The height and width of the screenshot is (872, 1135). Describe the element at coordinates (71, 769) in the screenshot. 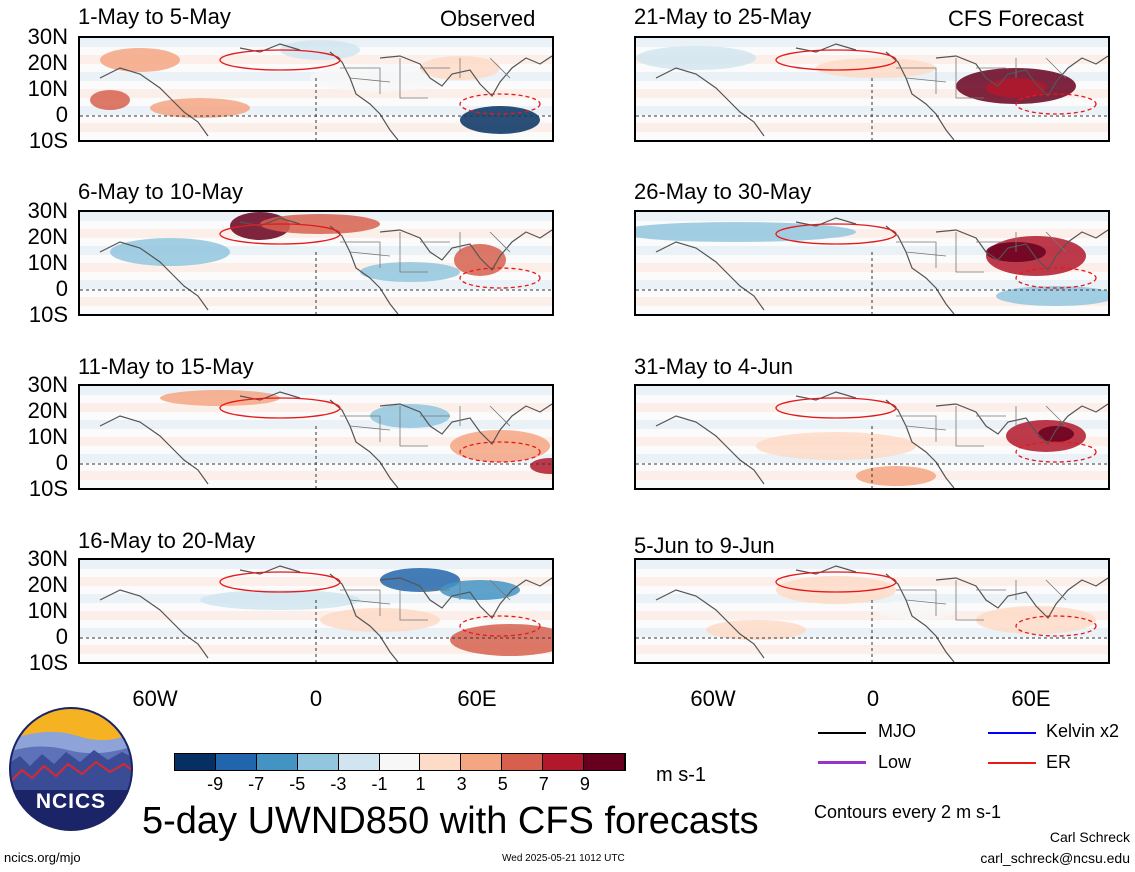

I see `ncics-logo: NCICS` at that location.